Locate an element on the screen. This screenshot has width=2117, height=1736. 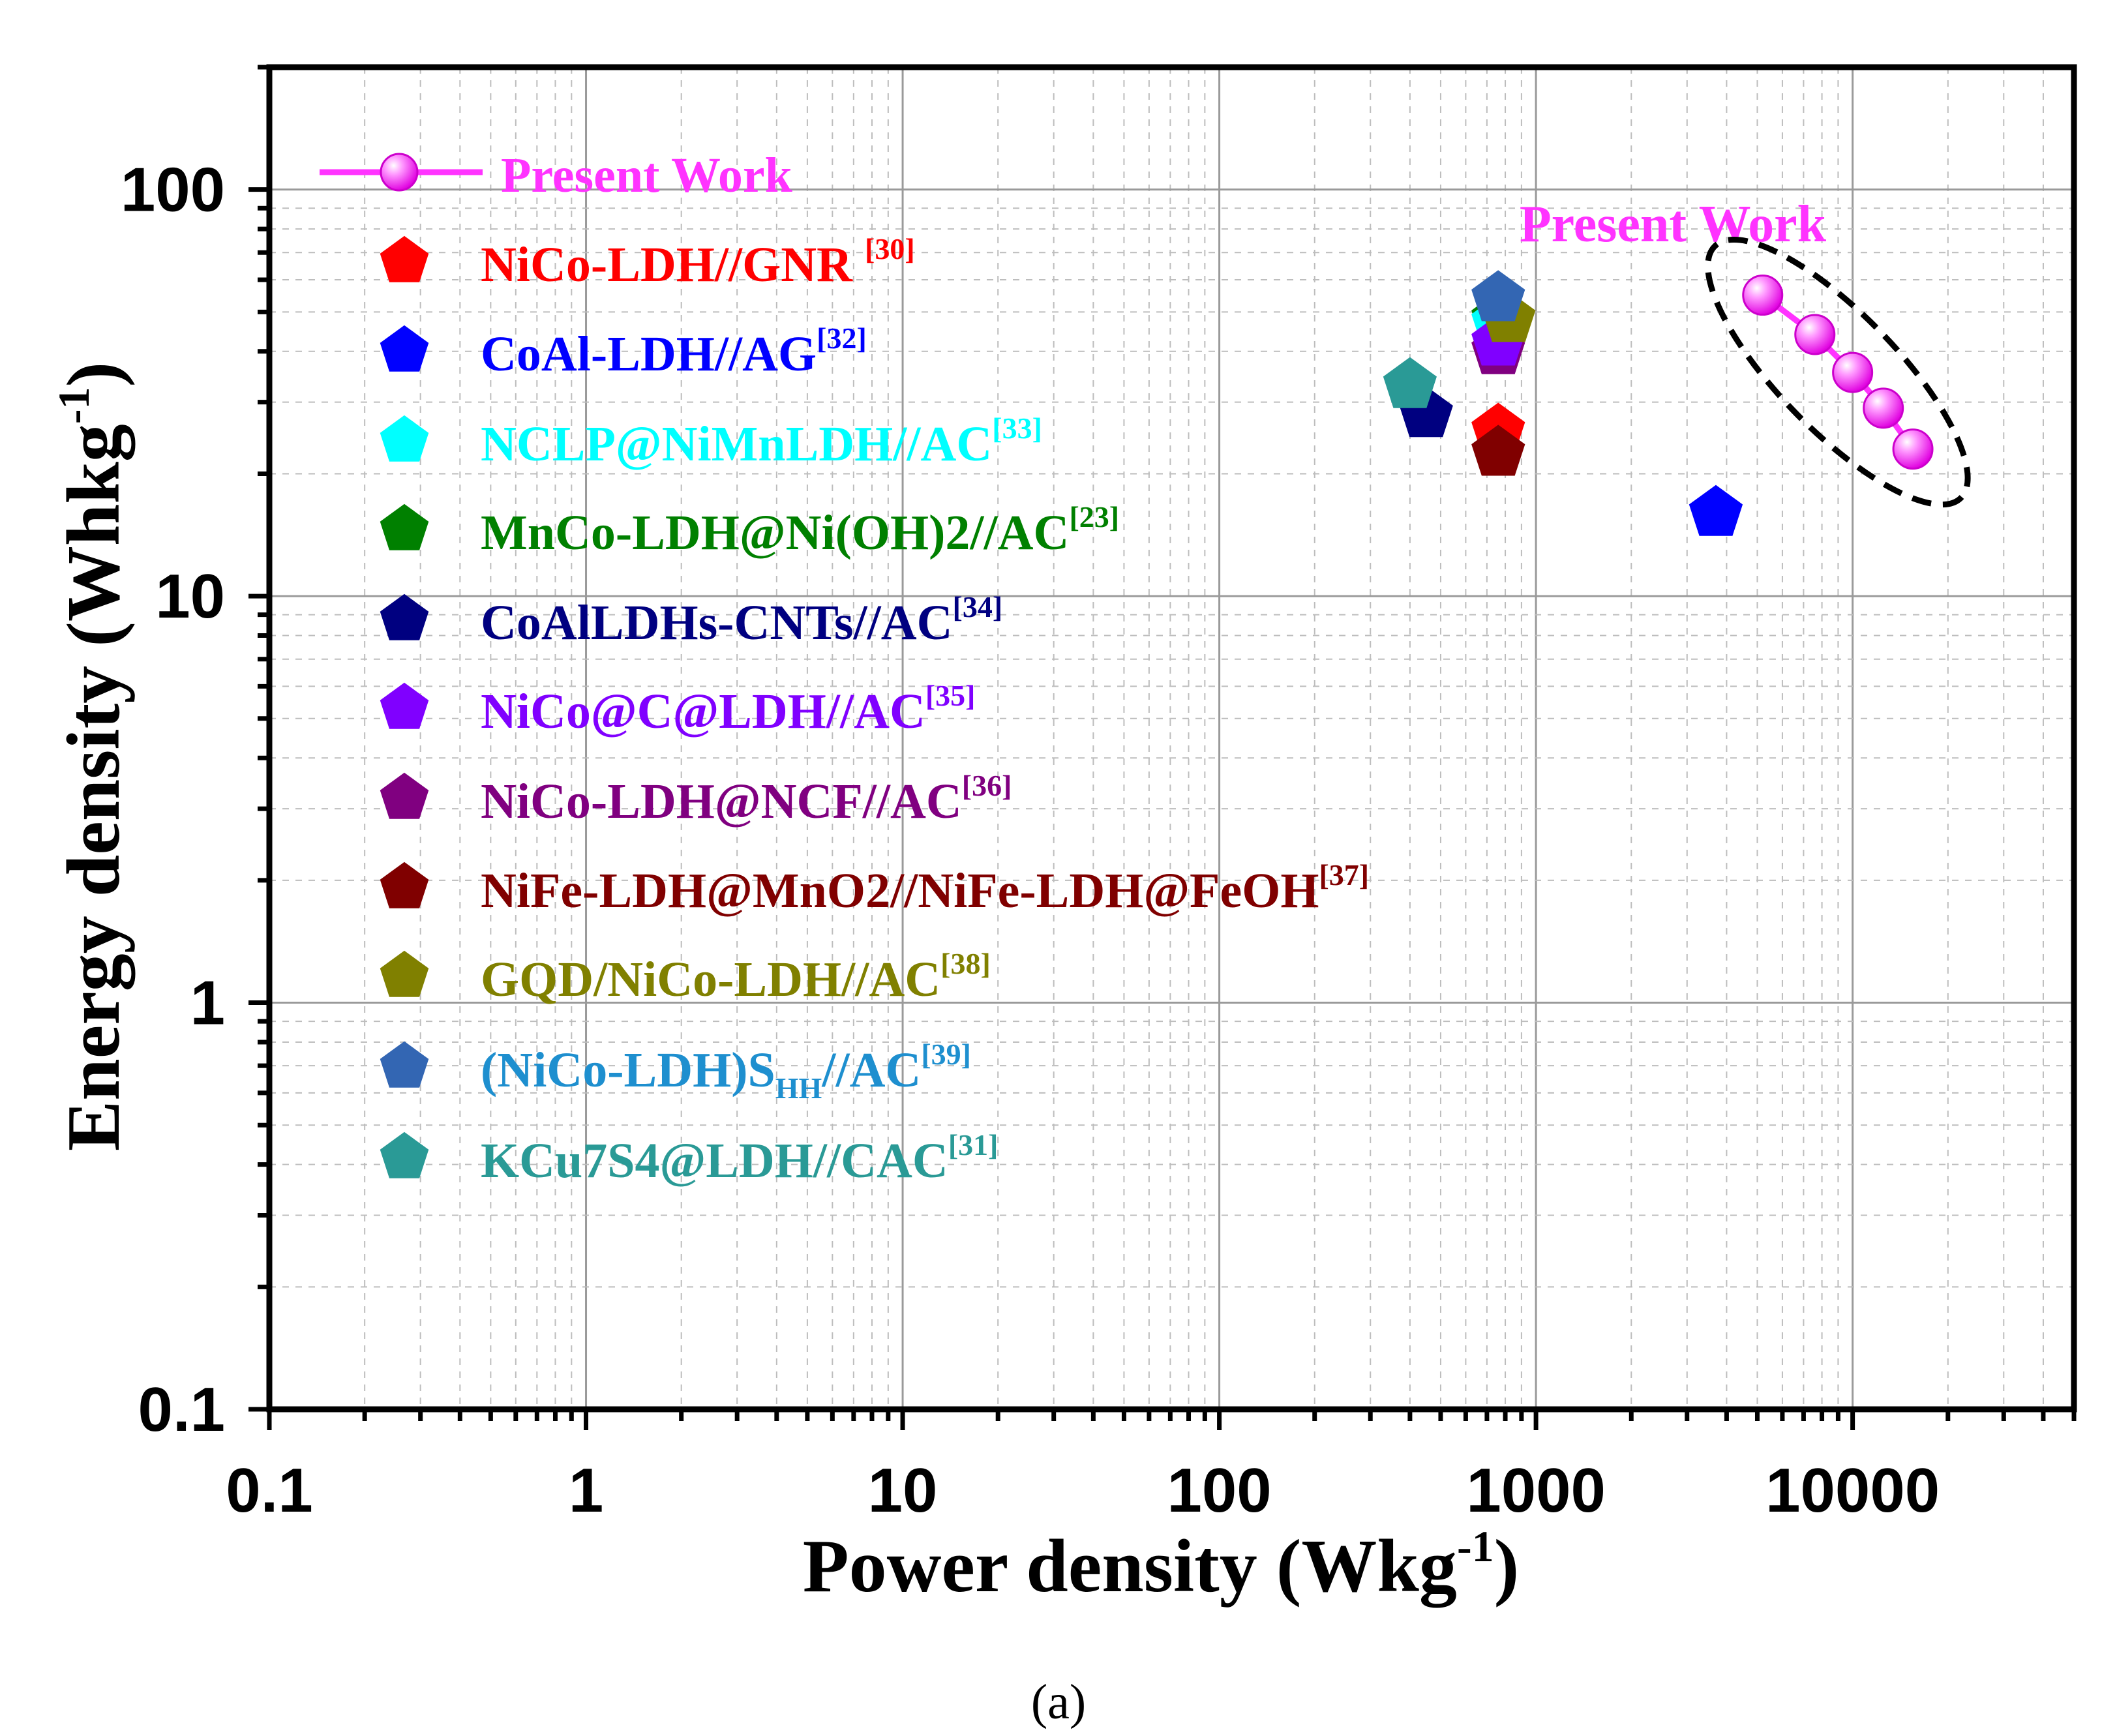
legend-label: NCLP@NiMnLDH//AC[33] is located at coordinates (761, 441).